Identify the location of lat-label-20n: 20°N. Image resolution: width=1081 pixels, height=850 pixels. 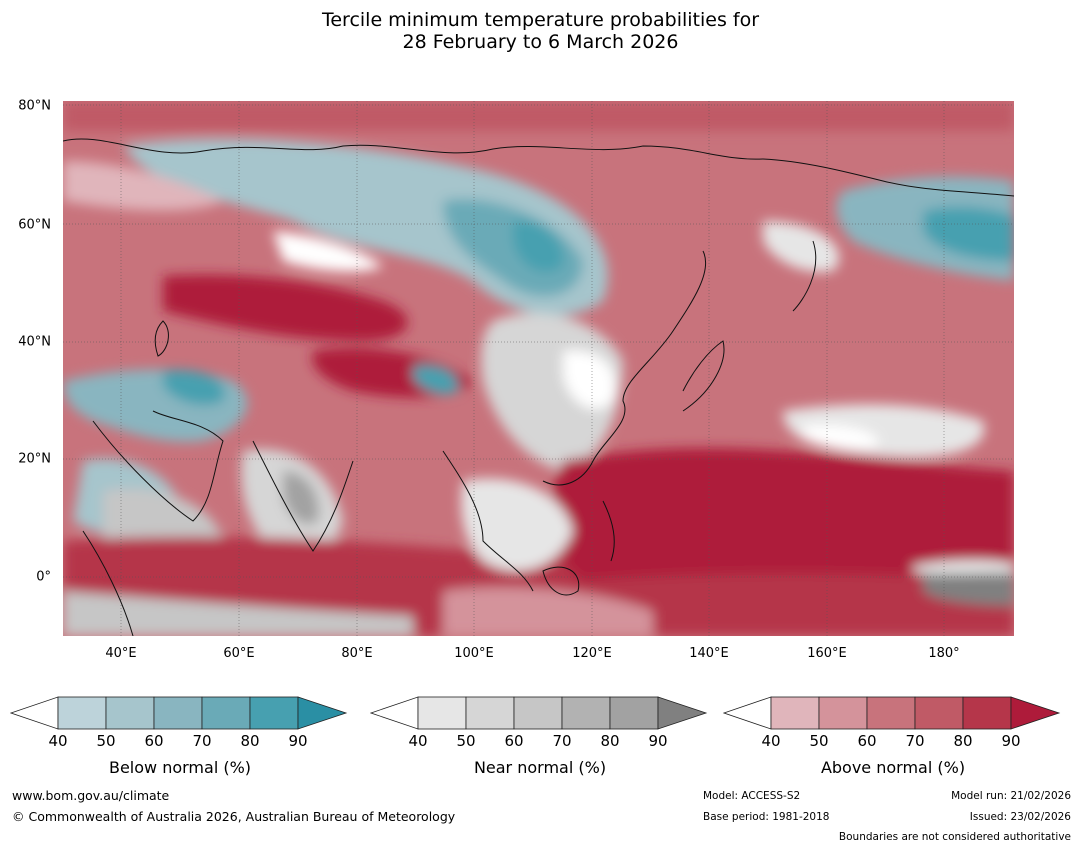
(34, 459).